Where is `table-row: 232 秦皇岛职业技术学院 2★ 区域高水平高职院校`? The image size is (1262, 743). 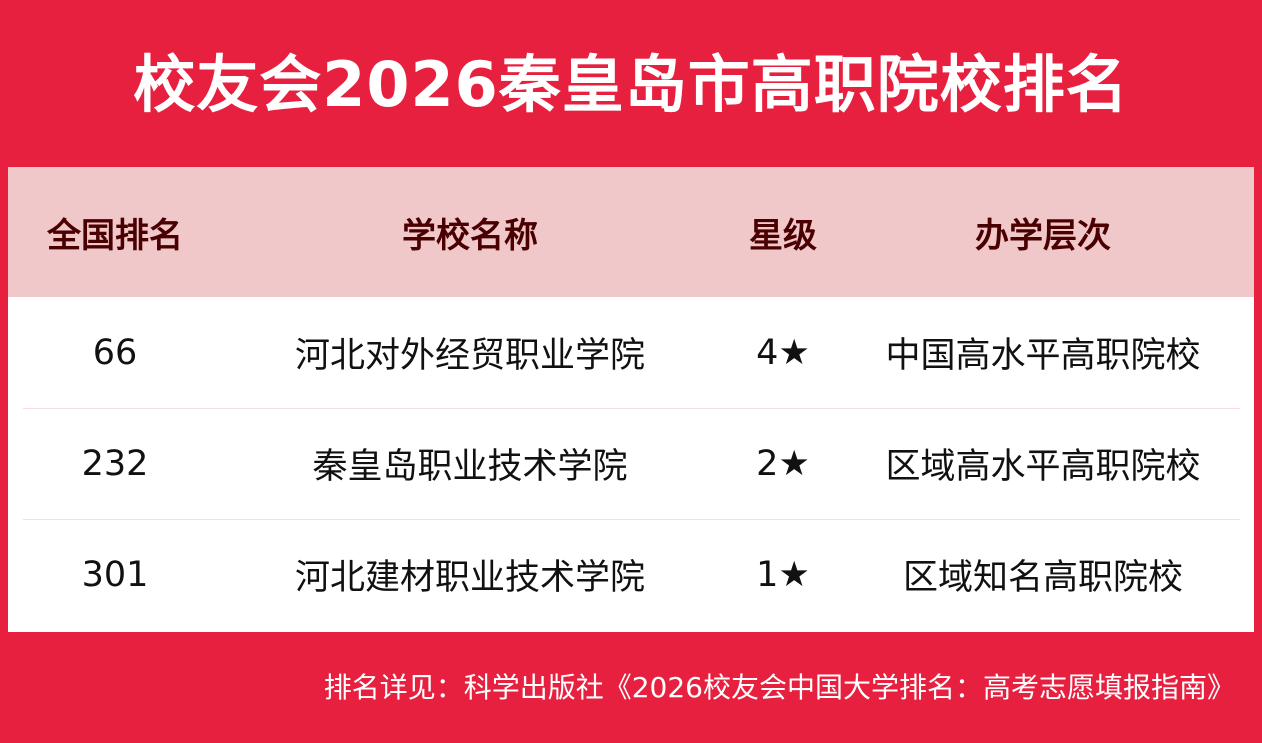 table-row: 232 秦皇岛职业技术学院 2★ 区域高水平高职院校 is located at coordinates (631, 463).